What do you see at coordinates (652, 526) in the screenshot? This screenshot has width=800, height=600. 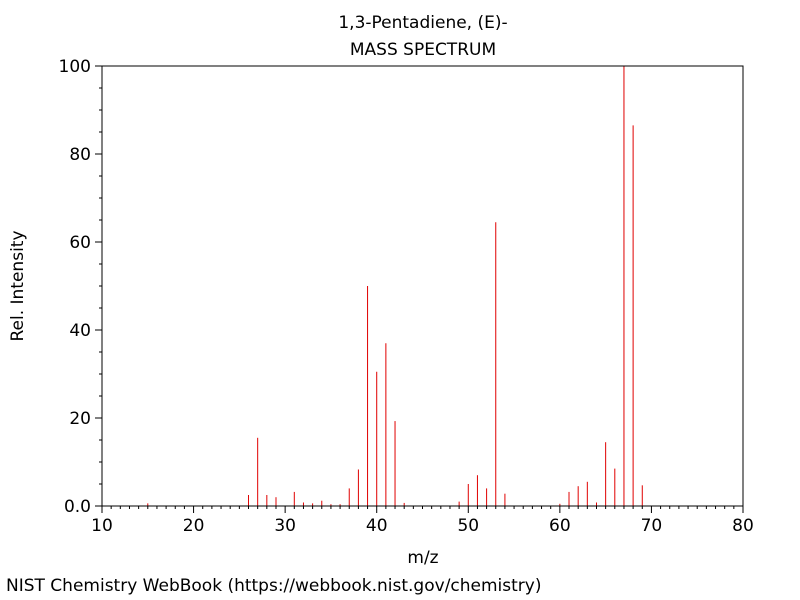 I see `x-tick-label: 70` at bounding box center [652, 526].